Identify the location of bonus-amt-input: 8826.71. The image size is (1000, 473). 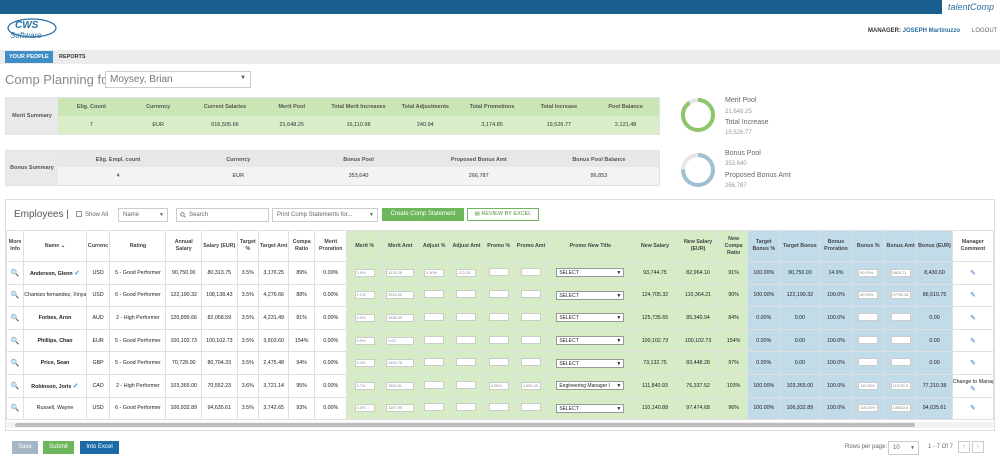
(900, 272).